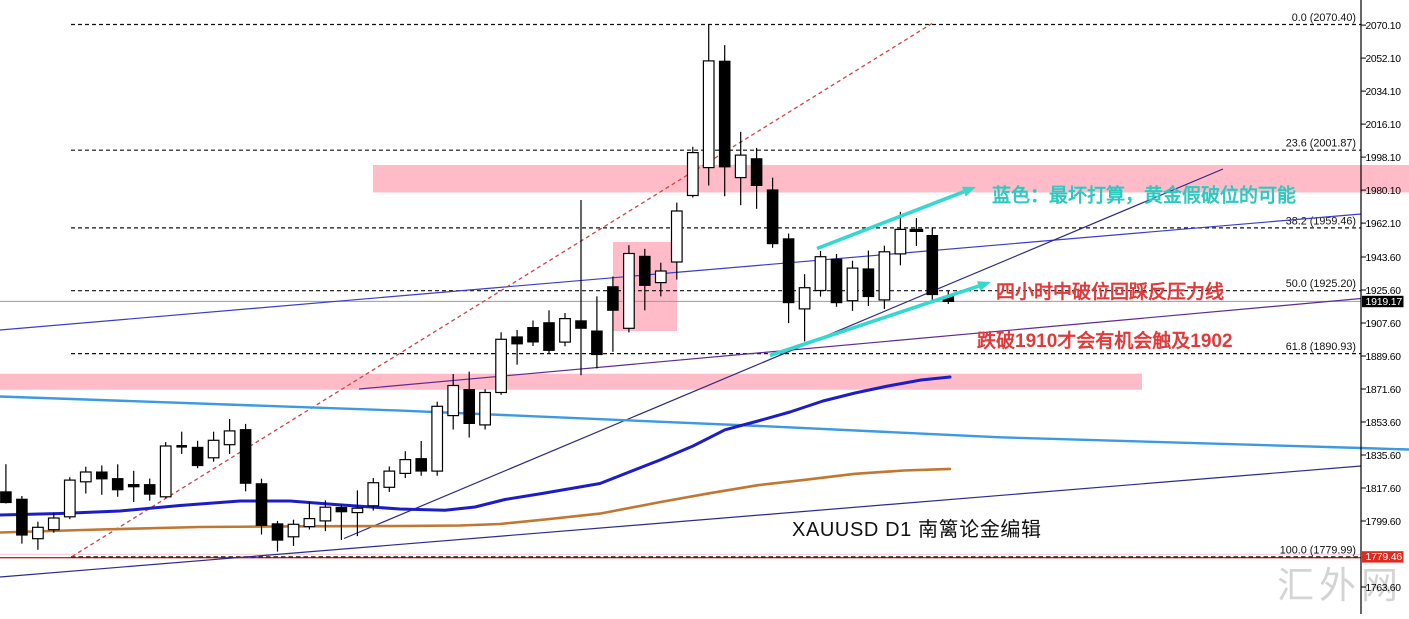 The width and height of the screenshot is (1409, 619). What do you see at coordinates (1384, 324) in the screenshot?
I see `svg-text: 1907.60` at bounding box center [1384, 324].